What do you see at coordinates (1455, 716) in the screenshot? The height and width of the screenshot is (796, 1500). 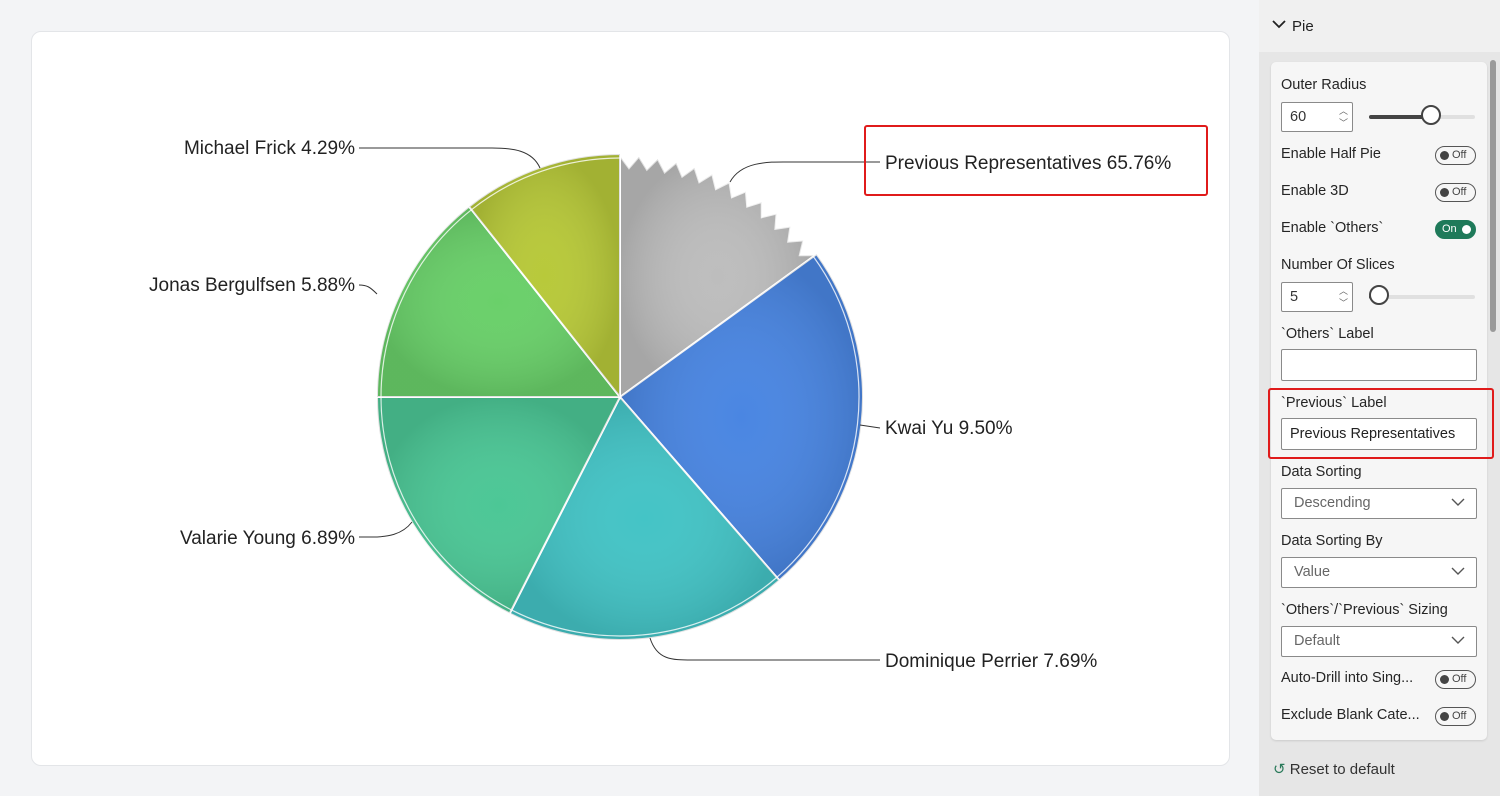 I see `exclude-blank-toggle: Off` at bounding box center [1455, 716].